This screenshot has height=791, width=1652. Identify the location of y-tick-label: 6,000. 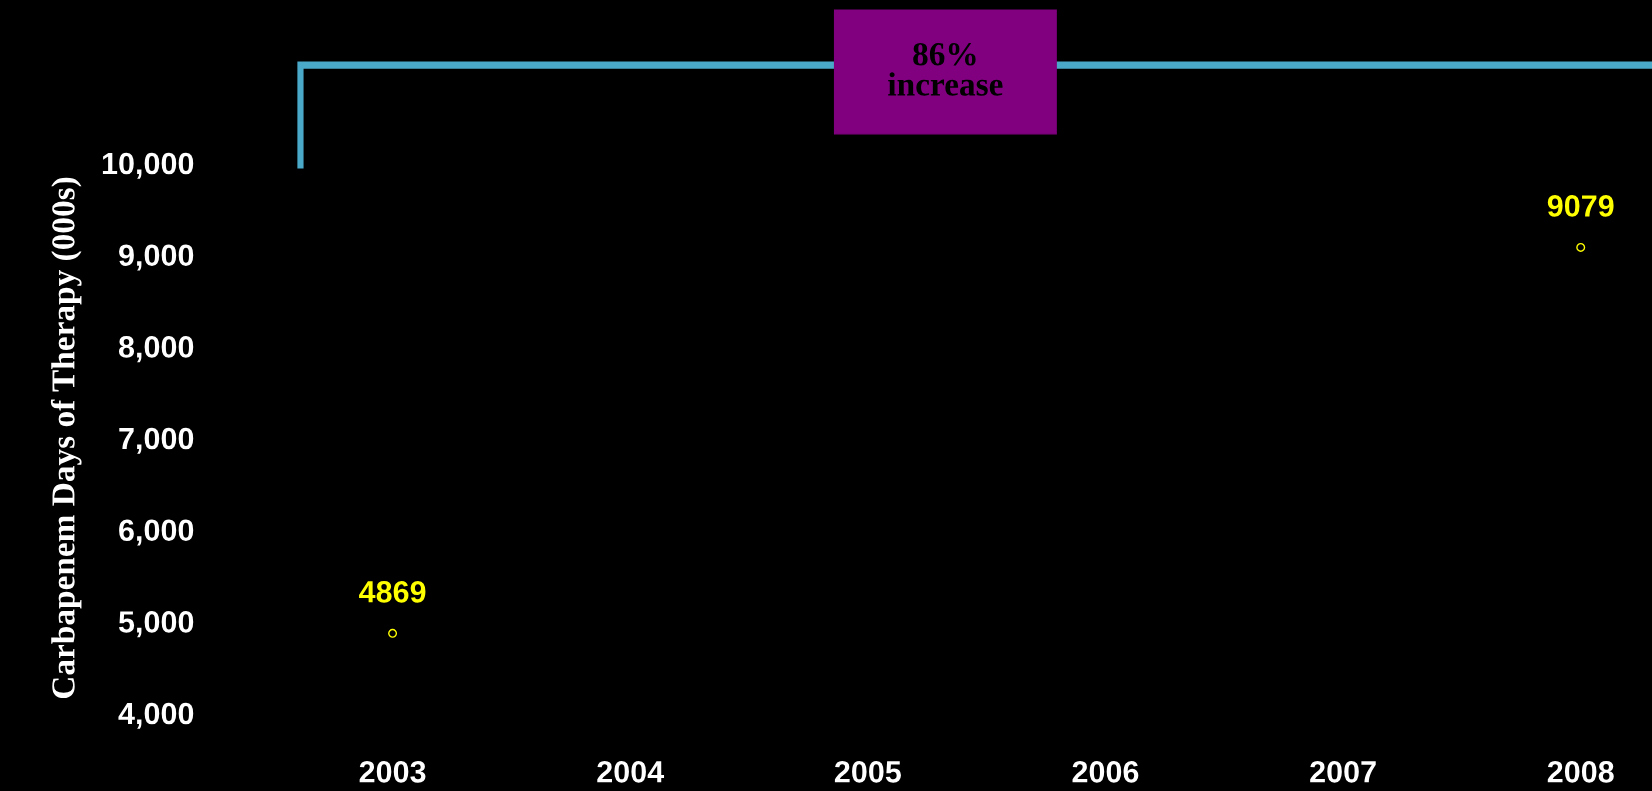
(156, 532).